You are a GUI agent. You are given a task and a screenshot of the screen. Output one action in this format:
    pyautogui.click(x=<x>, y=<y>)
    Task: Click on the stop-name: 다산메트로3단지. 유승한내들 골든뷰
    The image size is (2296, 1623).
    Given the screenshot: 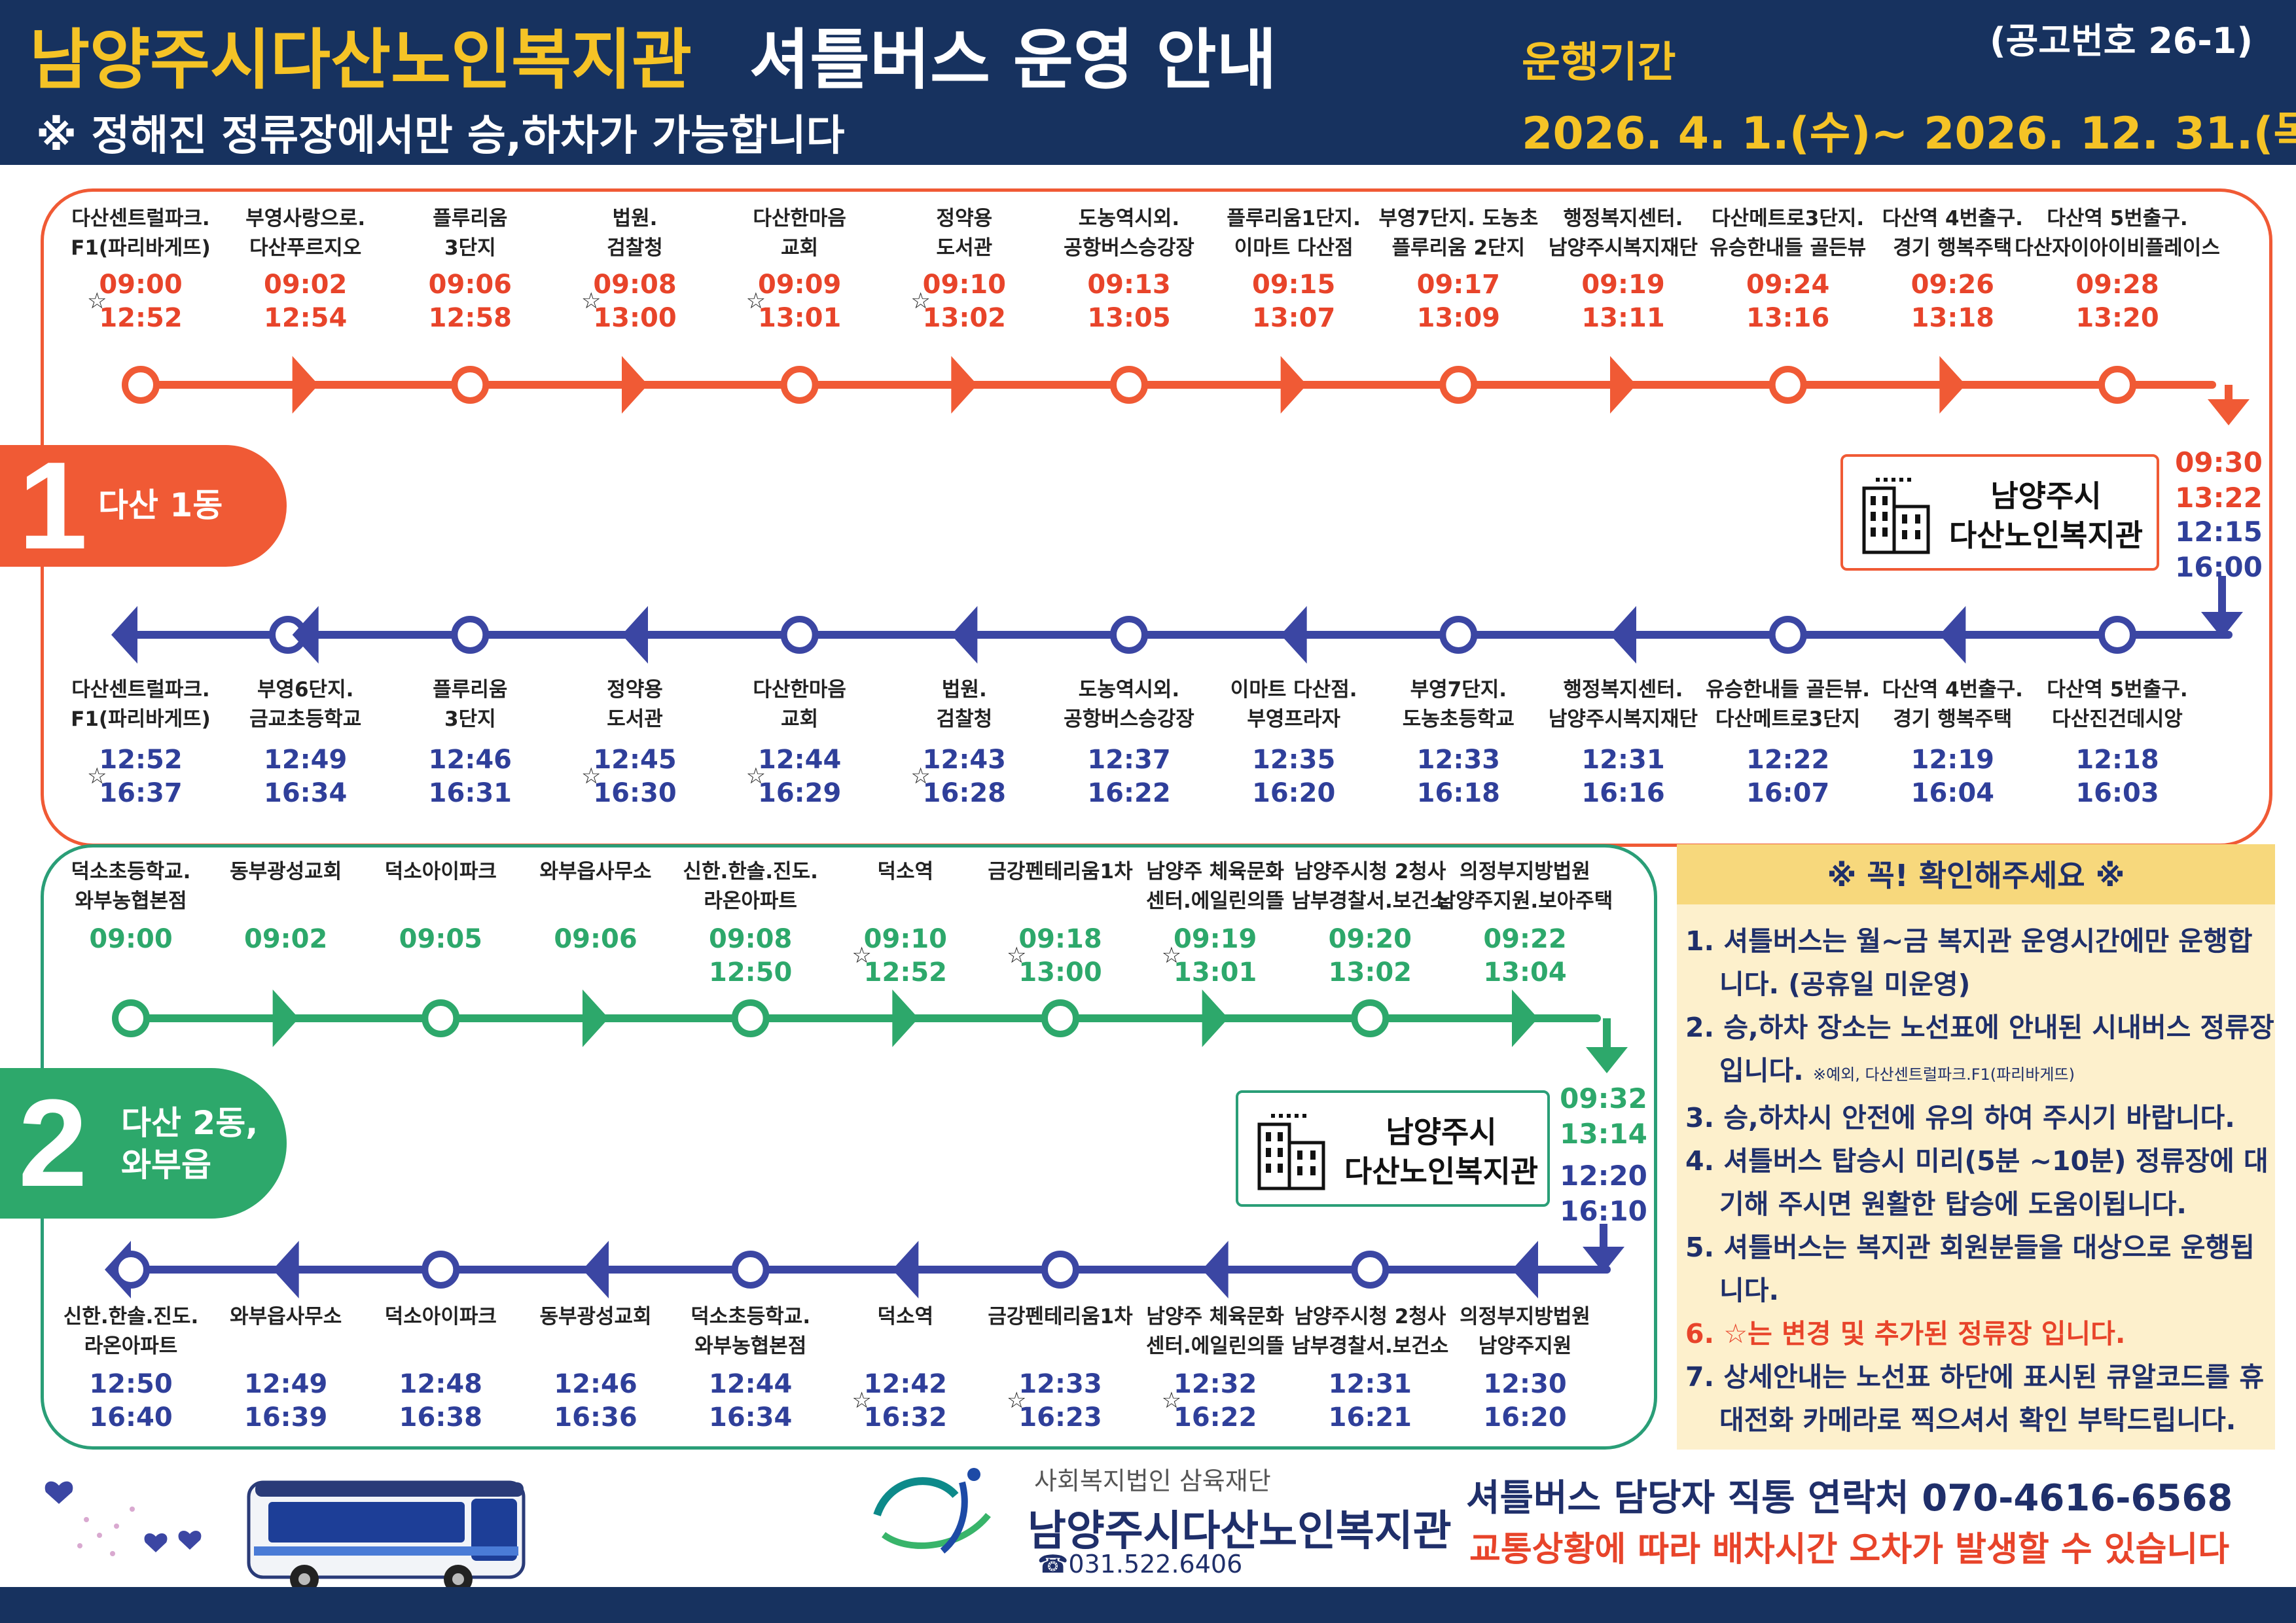 What is the action you would take?
    pyautogui.click(x=1788, y=233)
    